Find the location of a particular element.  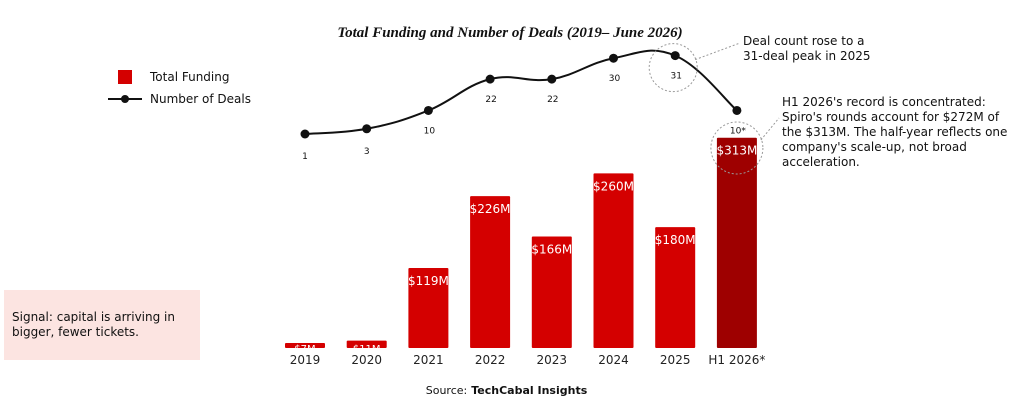

funding-value-label: $226M is located at coordinates (490, 209).